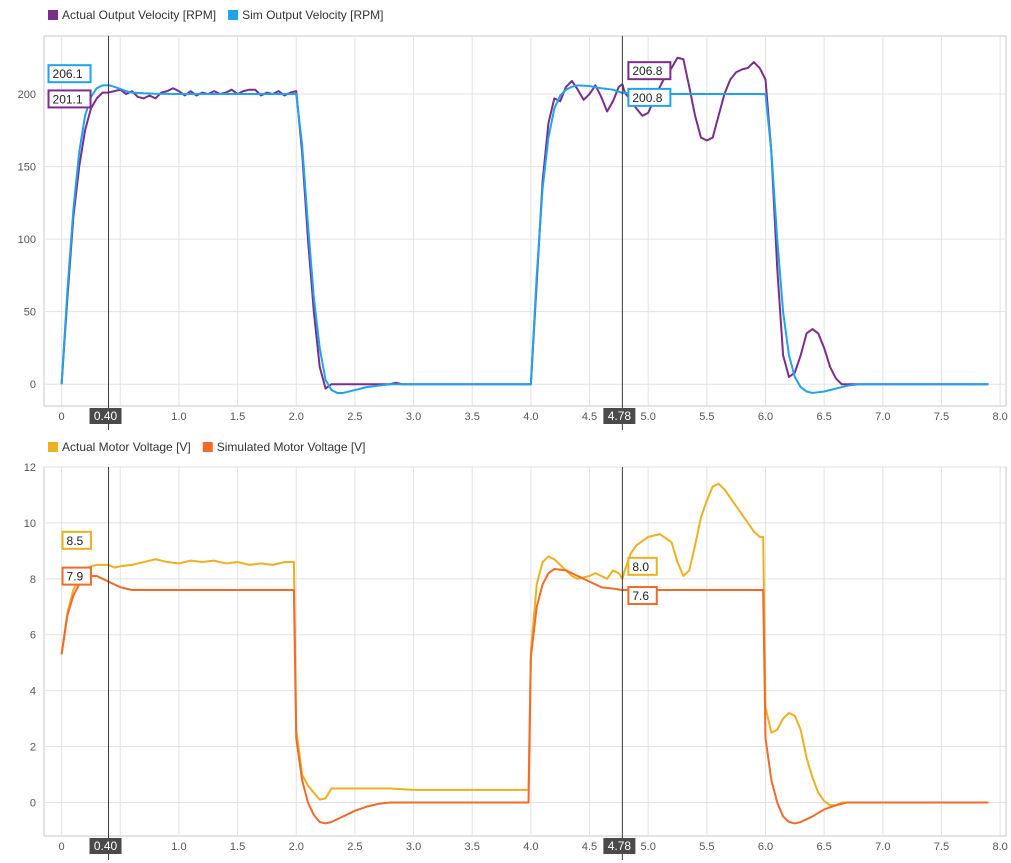  I want to click on readout-value: 7.9, so click(75, 577).